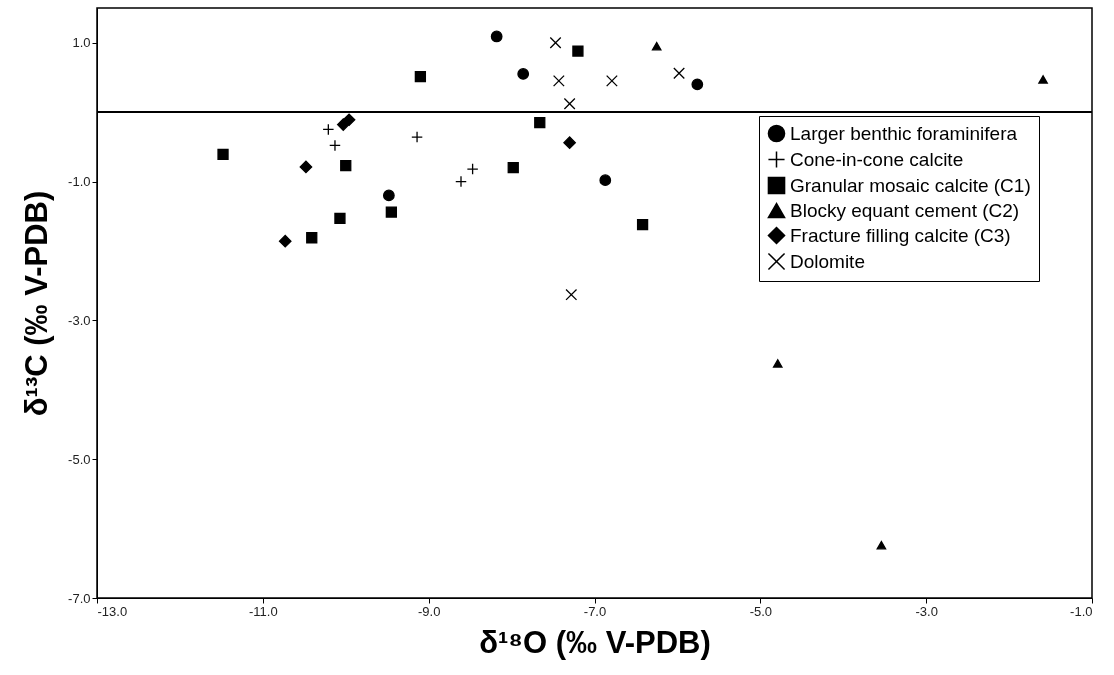 The width and height of the screenshot is (1114, 675). What do you see at coordinates (79, 598) in the screenshot?
I see `y-tick-label: -7.0` at bounding box center [79, 598].